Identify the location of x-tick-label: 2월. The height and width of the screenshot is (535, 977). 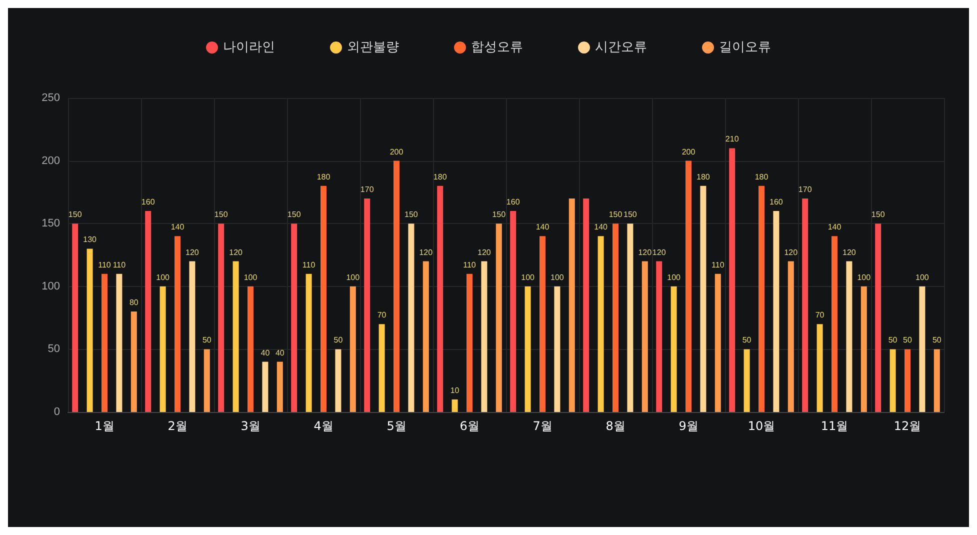
(178, 426).